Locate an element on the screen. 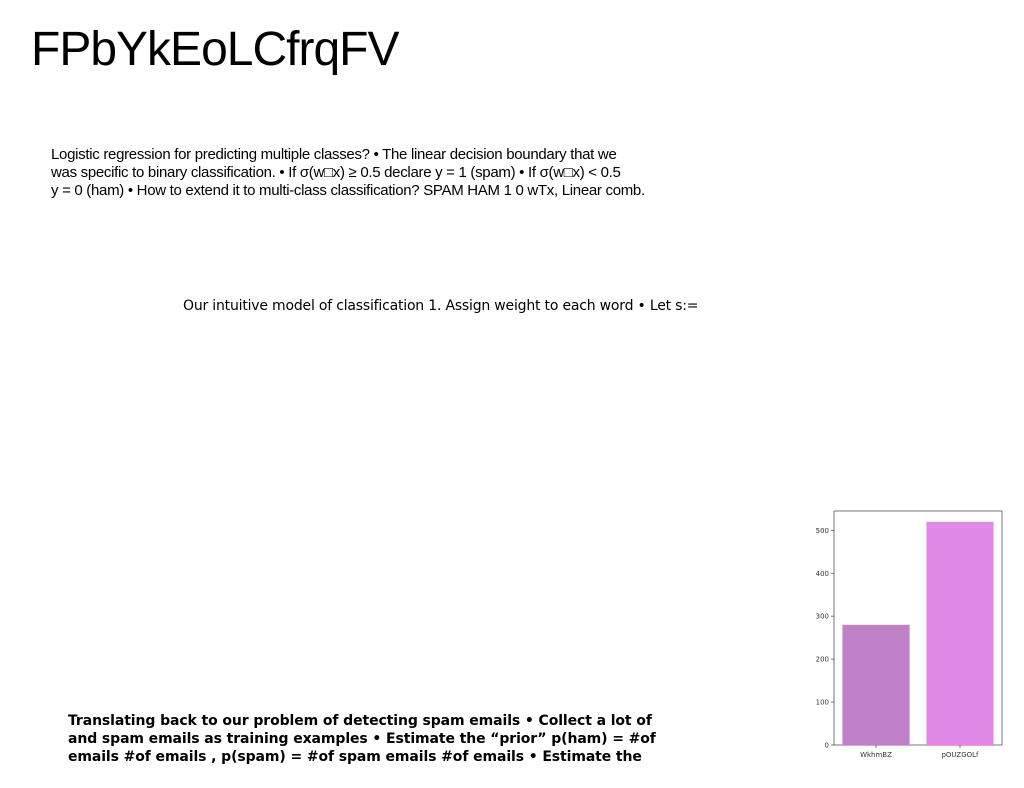 This screenshot has height=788, width=1024. bar-chart: 0 100 200 300 400 500 WkhmBZ pOUZGOLf is located at coordinates (903, 633).